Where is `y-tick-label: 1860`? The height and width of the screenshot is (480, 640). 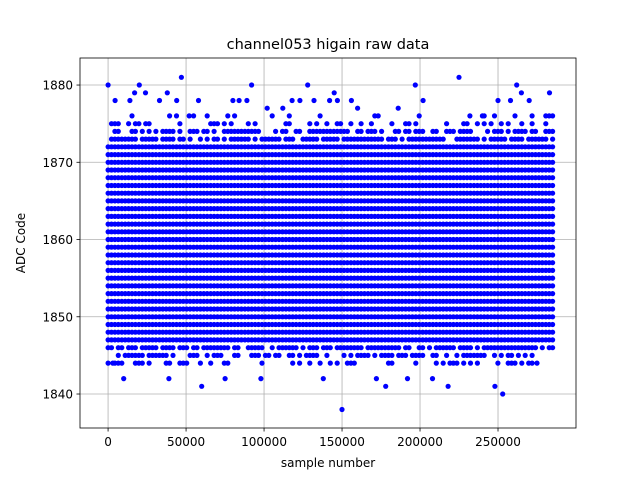
y-tick-label: 1860 is located at coordinates (57, 240).